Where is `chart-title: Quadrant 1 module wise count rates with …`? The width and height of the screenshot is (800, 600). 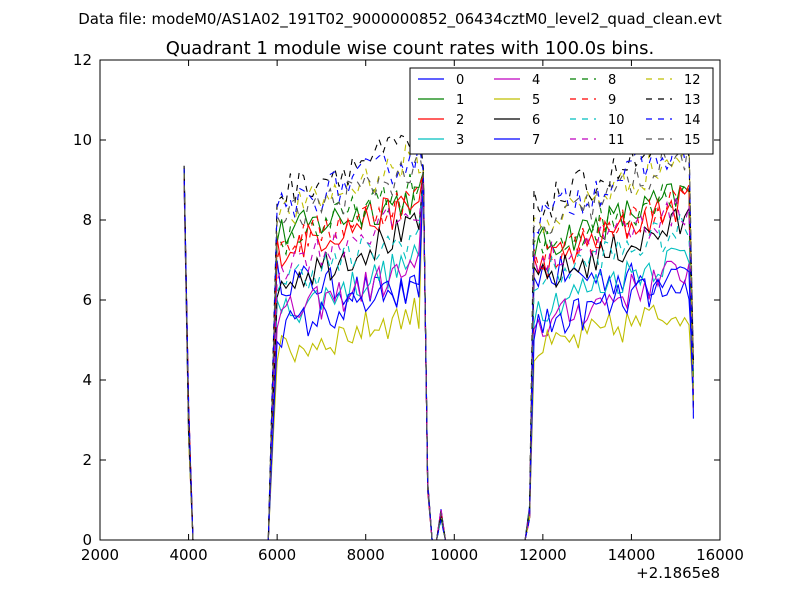 chart-title: Quadrant 1 module wise count rates with … is located at coordinates (410, 48).